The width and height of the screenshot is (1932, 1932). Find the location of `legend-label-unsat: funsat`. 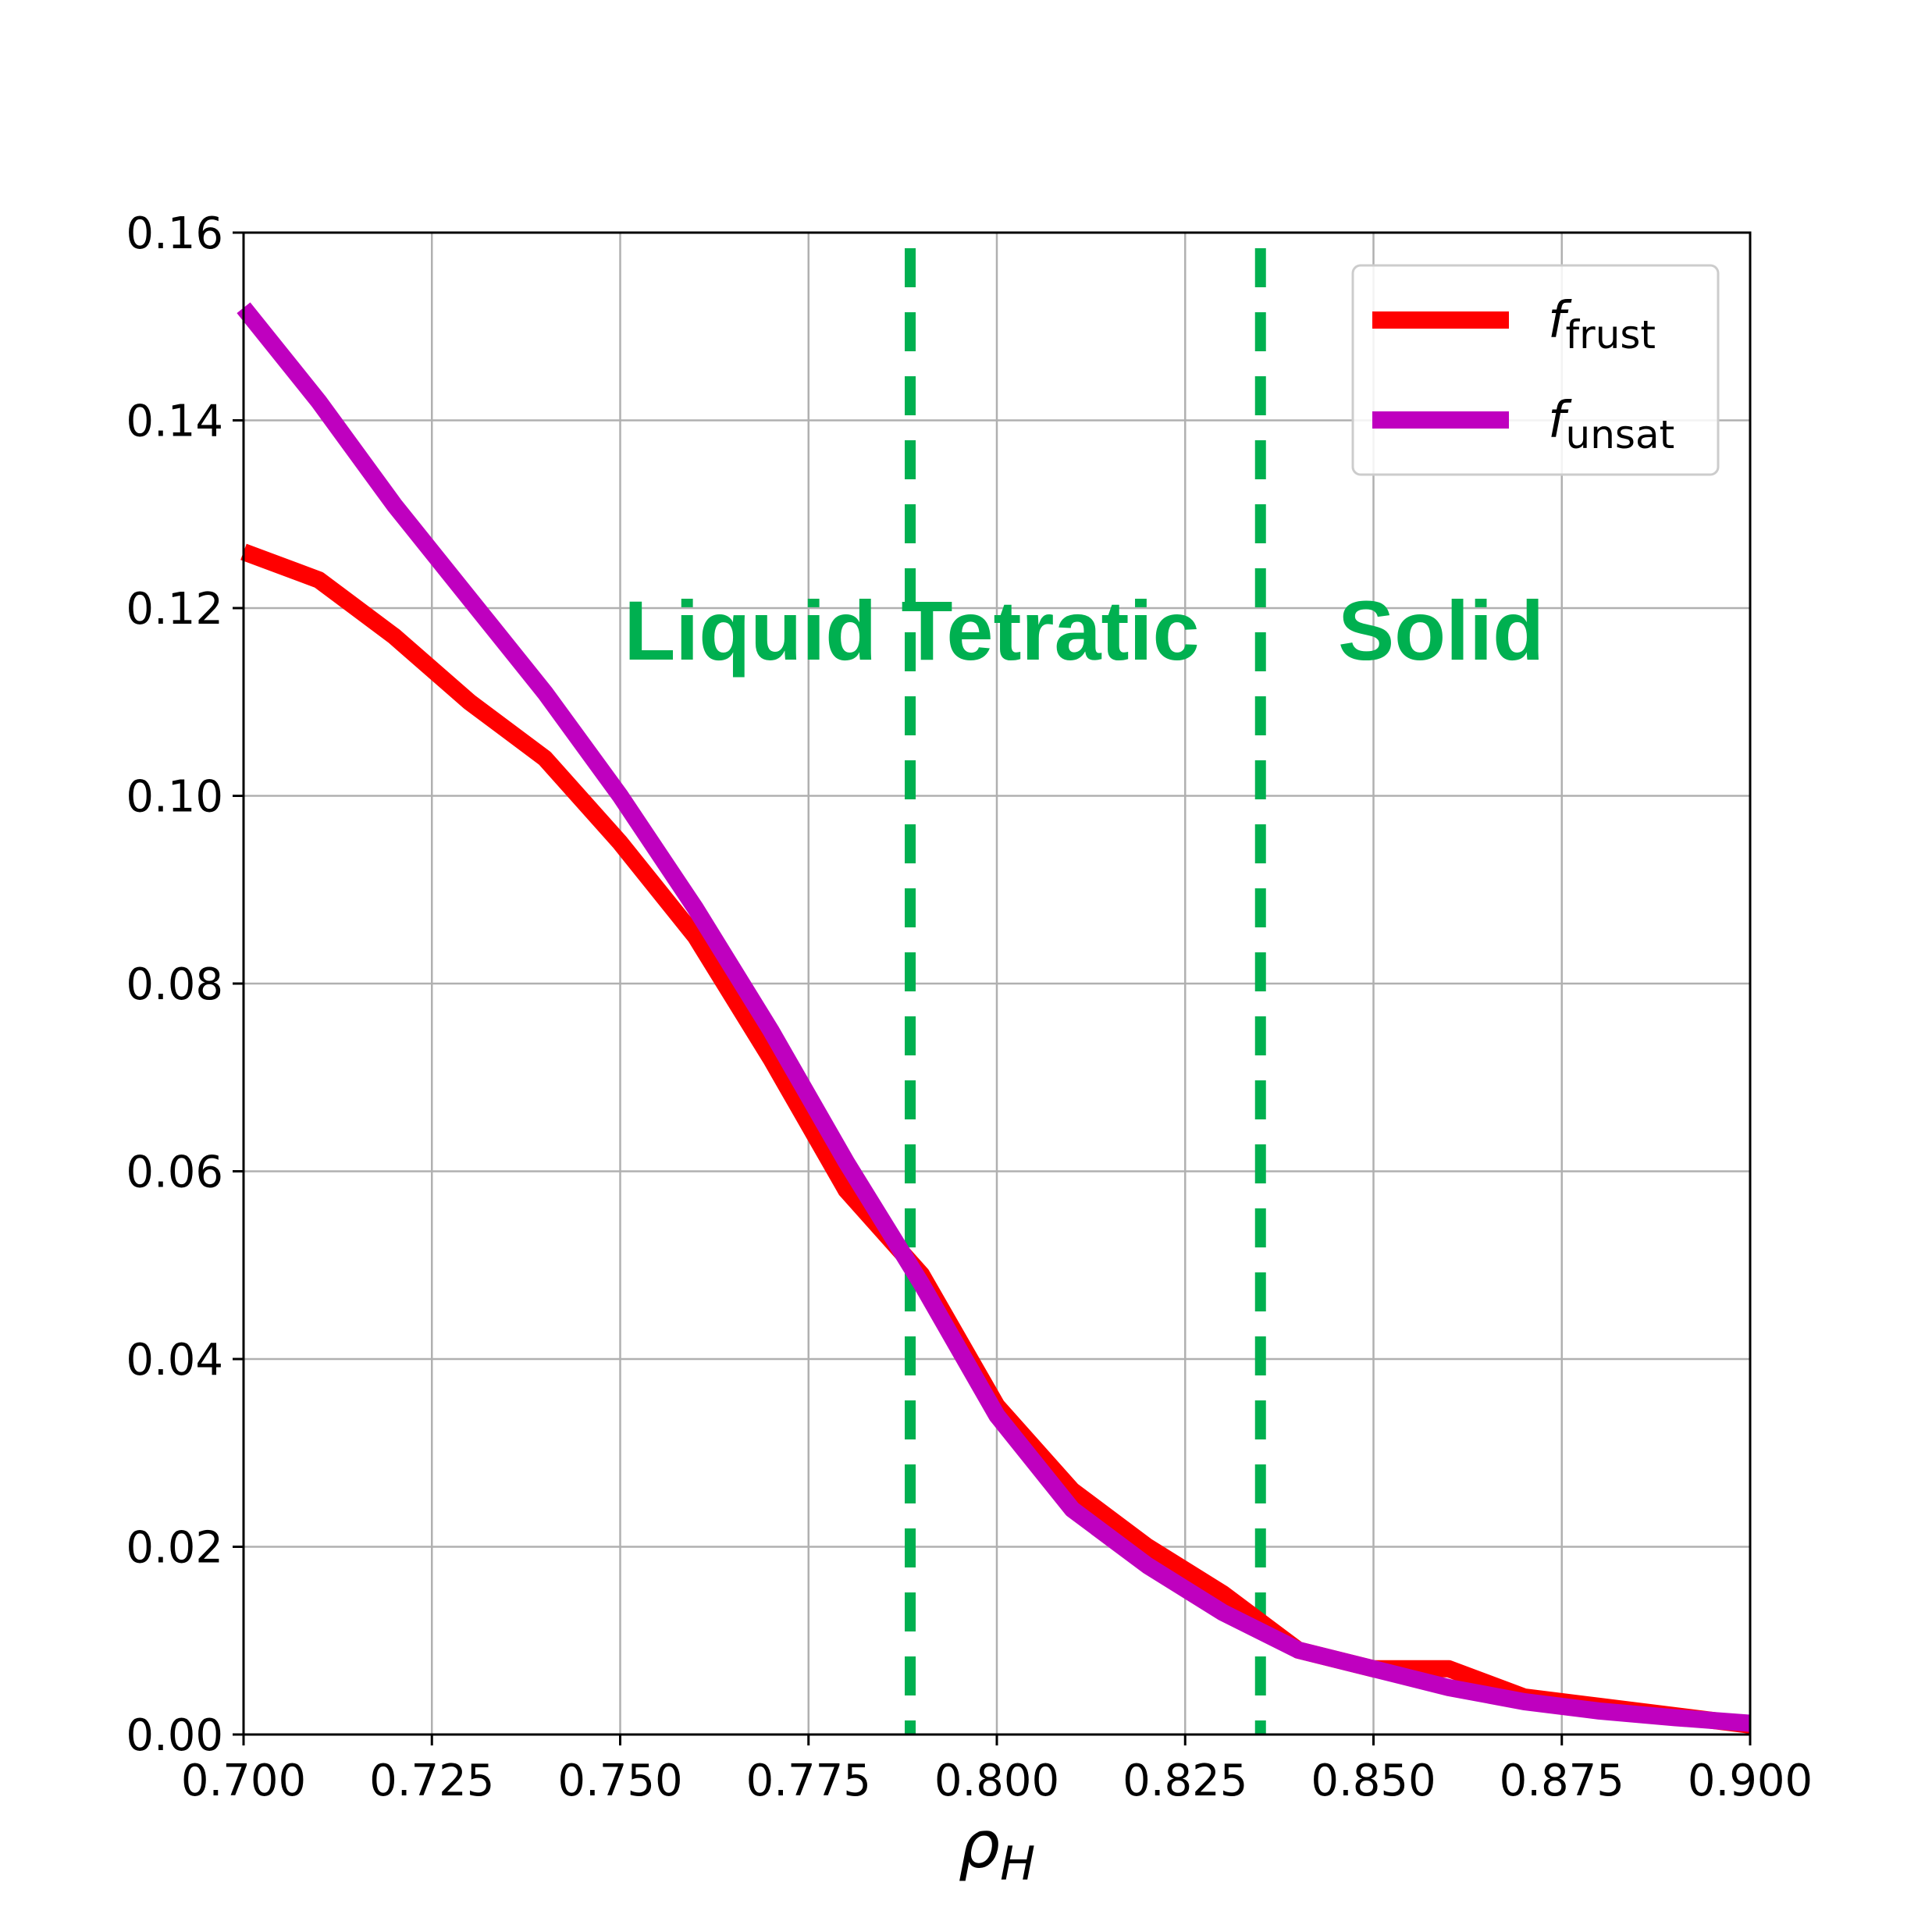

legend-label-unsat: funsat is located at coordinates (1611, 424).